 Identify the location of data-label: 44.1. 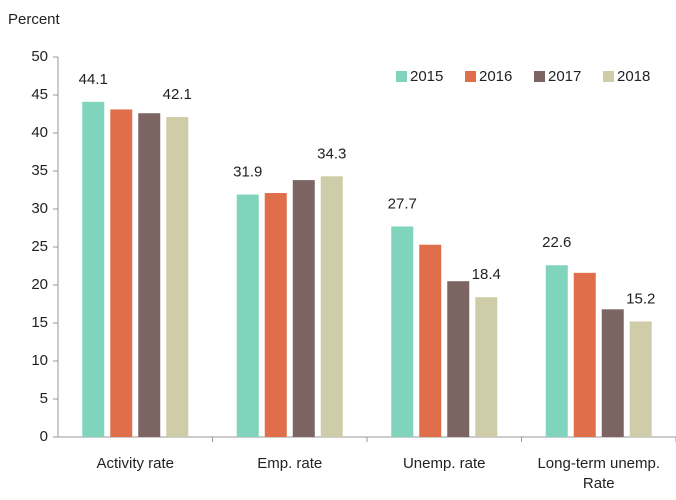
(93, 79).